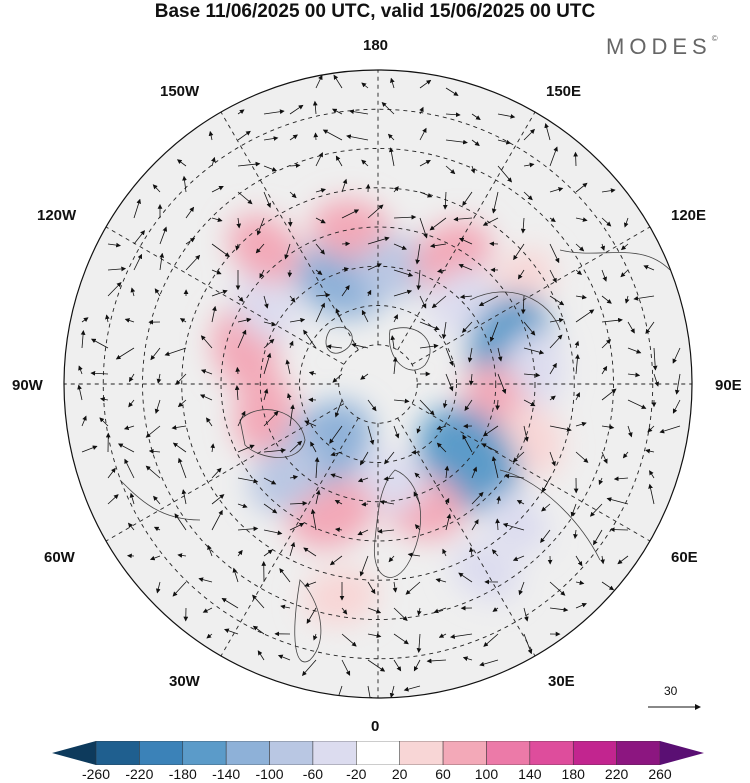 Image resolution: width=750 pixels, height=783 pixels. I want to click on brand-name: MODES, so click(659, 46).